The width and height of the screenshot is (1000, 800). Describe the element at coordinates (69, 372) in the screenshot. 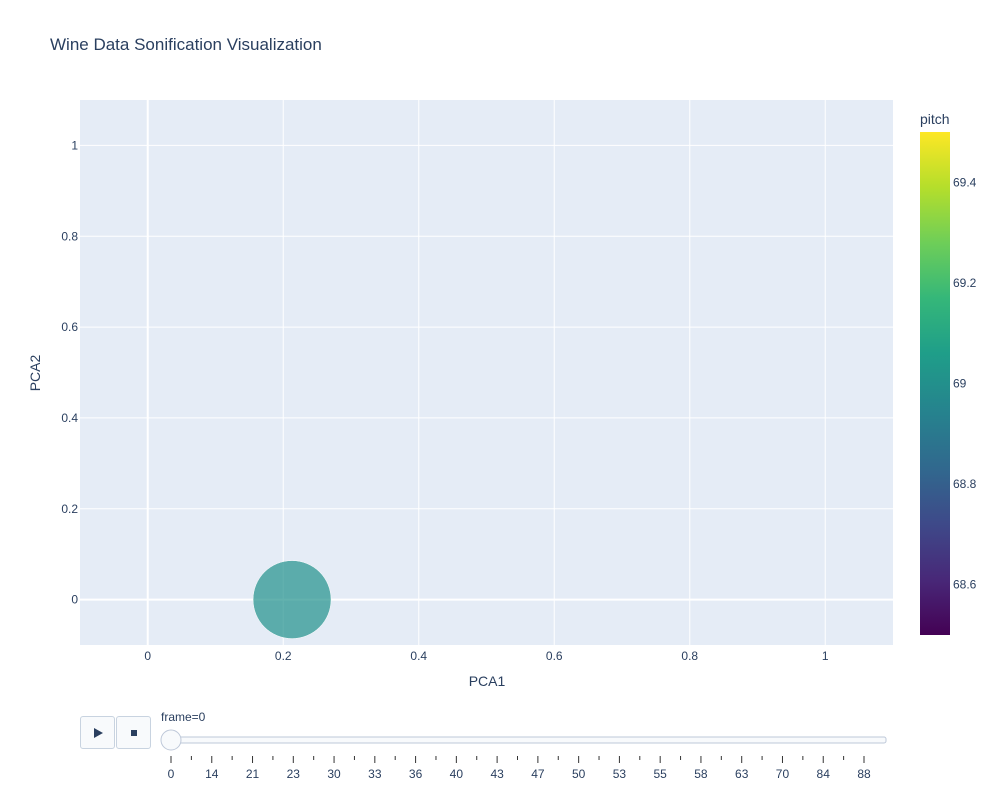

I see `y-axis-ticks: 0 0.2 0.4 0.6 0.8 1` at that location.